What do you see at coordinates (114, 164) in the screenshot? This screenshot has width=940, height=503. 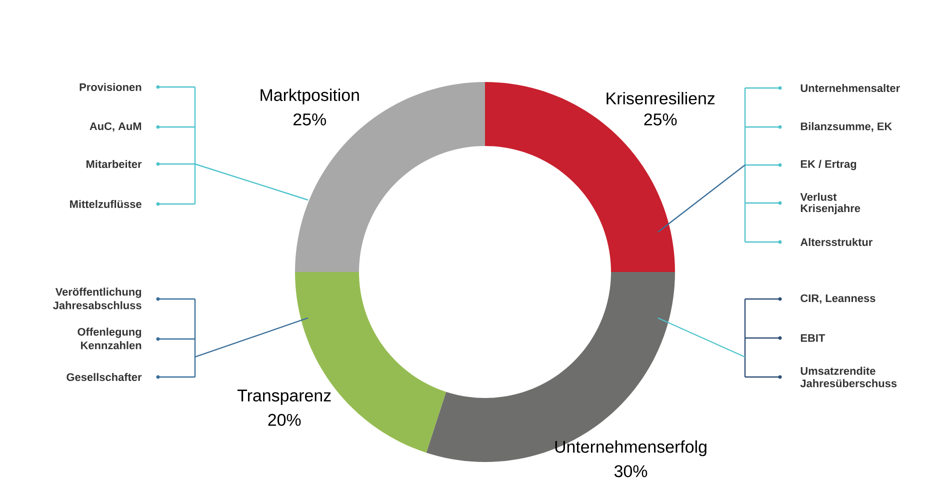 I see `text: Mitarbeiter` at bounding box center [114, 164].